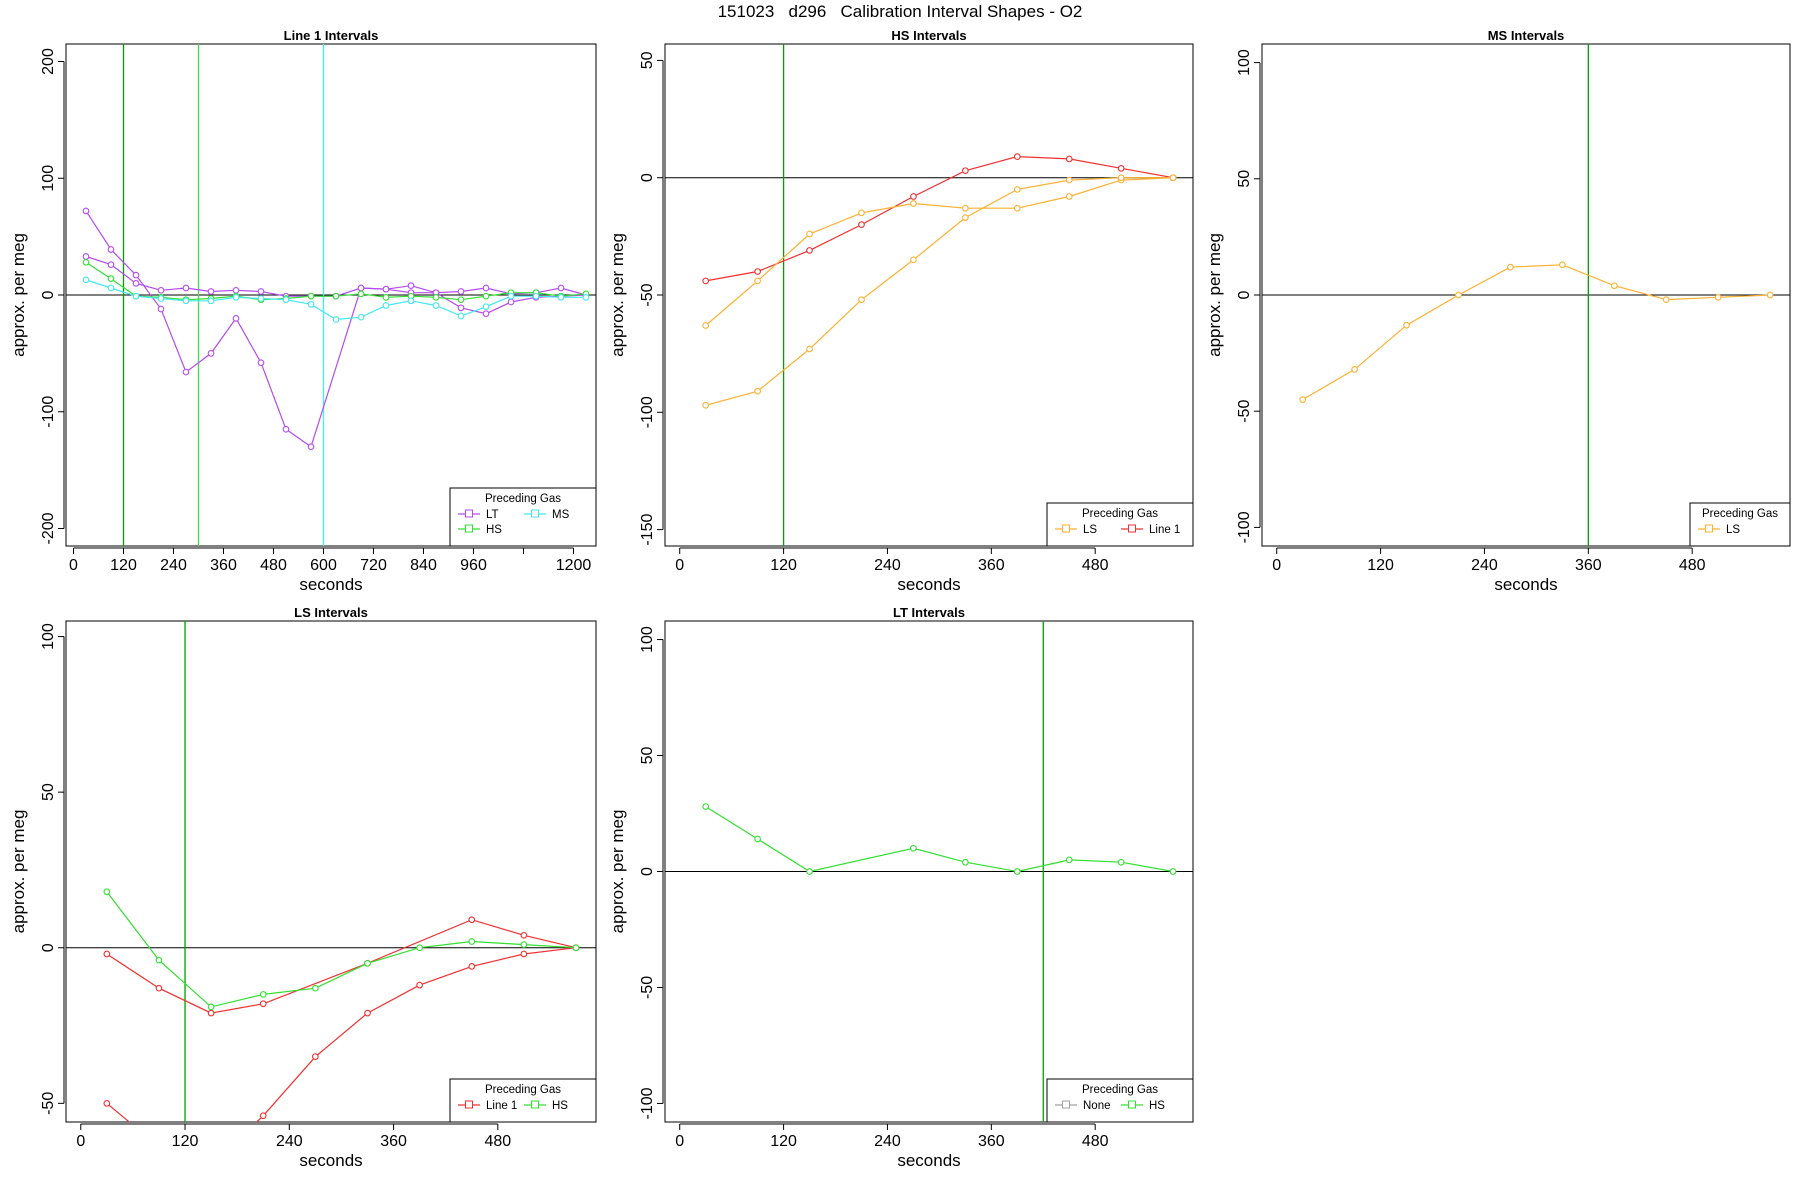  What do you see at coordinates (48, 61) in the screenshot?
I see `y-tick-label: 200` at bounding box center [48, 61].